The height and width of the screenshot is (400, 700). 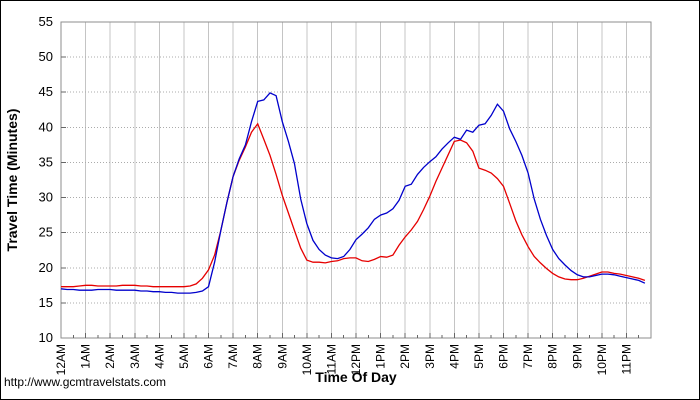 I want to click on x-tick-label: 11AM, so click(x=331, y=359).